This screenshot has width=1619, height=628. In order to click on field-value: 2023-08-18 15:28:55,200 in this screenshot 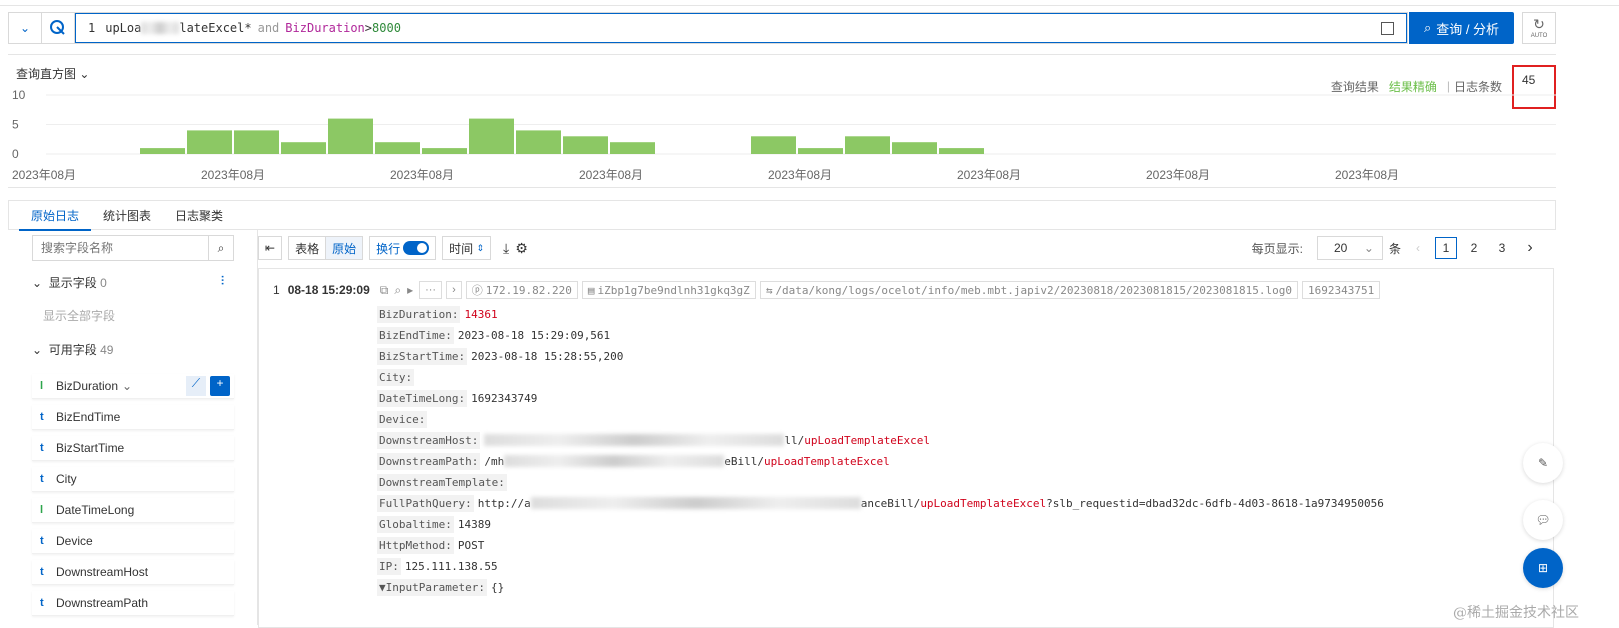, I will do `click(547, 356)`.